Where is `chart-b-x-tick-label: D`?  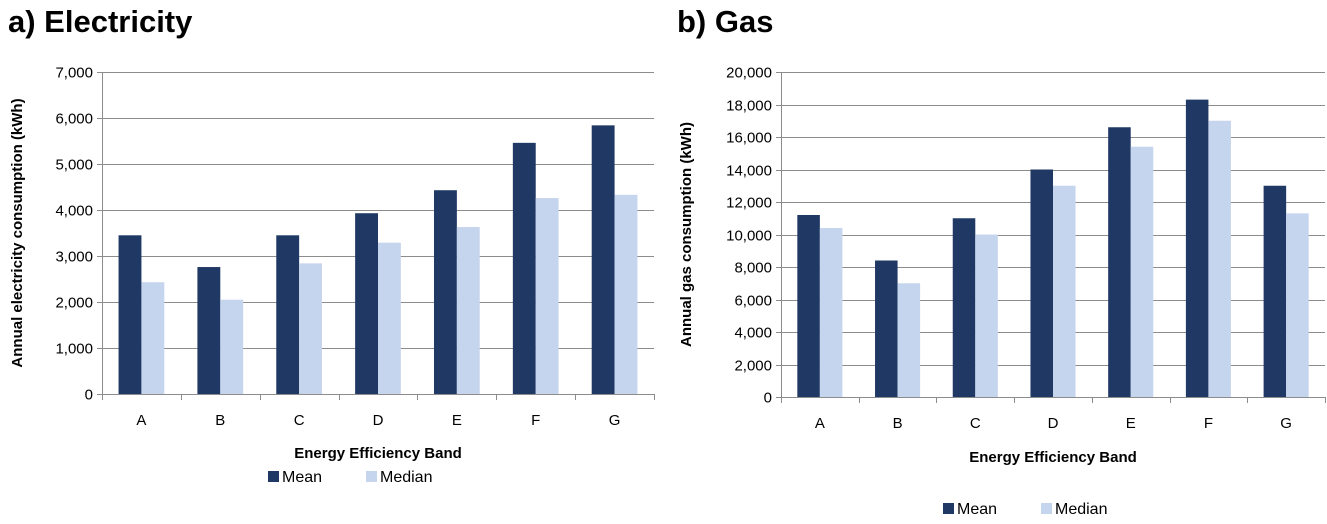 chart-b-x-tick-label: D is located at coordinates (1053, 423).